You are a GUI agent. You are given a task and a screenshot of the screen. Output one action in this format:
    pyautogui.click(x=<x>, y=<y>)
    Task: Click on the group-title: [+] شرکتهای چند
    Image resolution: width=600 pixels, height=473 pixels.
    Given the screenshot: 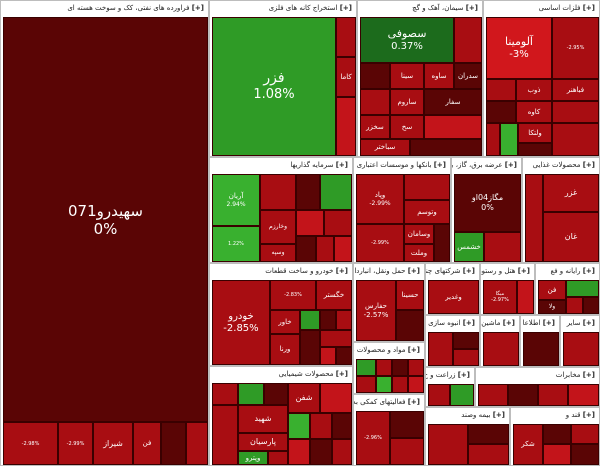 What is the action you would take?
    pyautogui.click(x=452, y=271)
    